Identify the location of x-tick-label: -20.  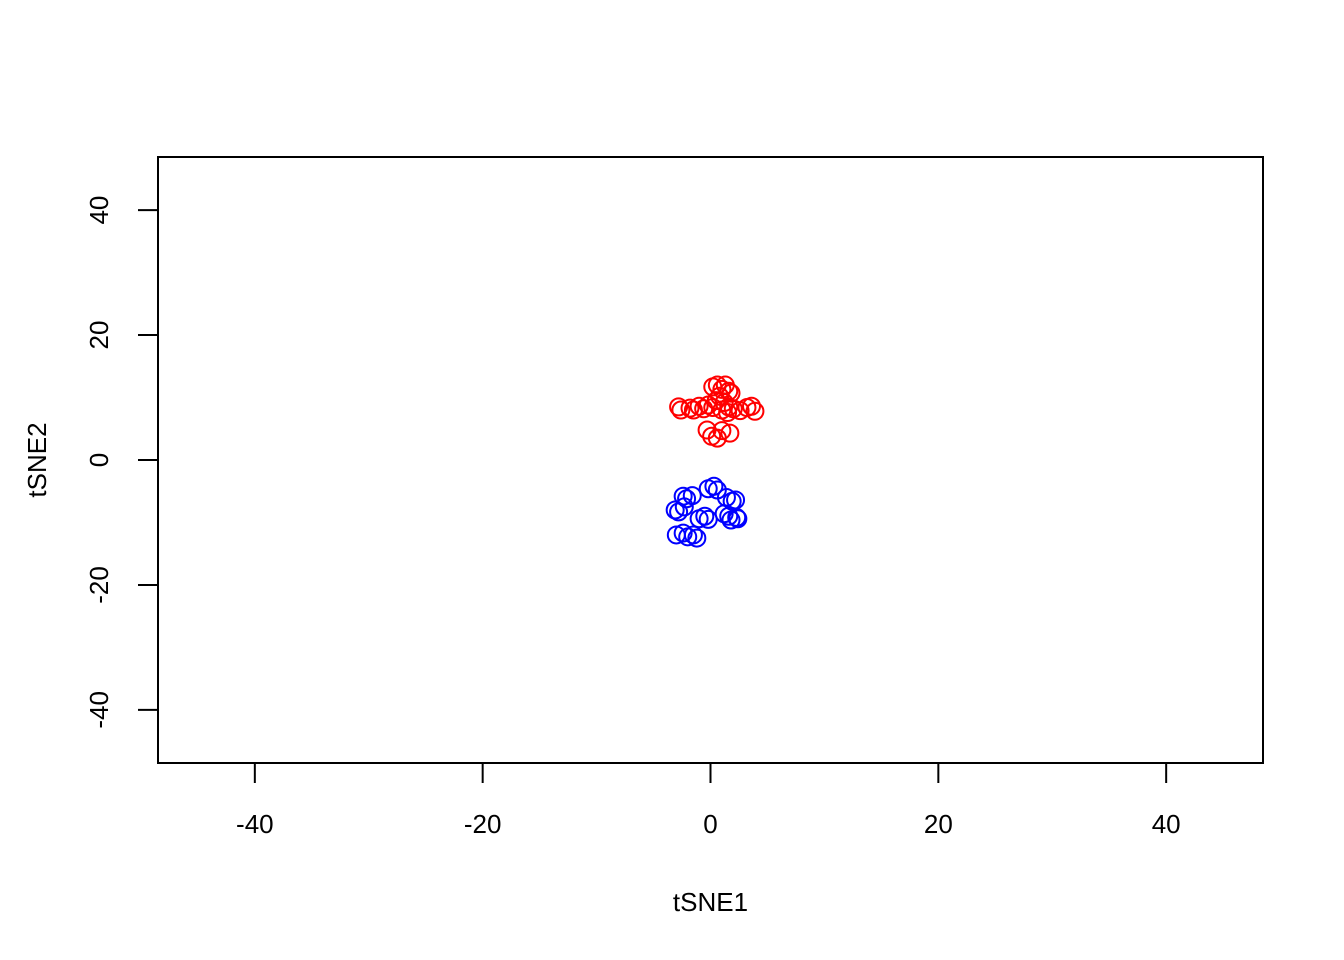
(483, 824).